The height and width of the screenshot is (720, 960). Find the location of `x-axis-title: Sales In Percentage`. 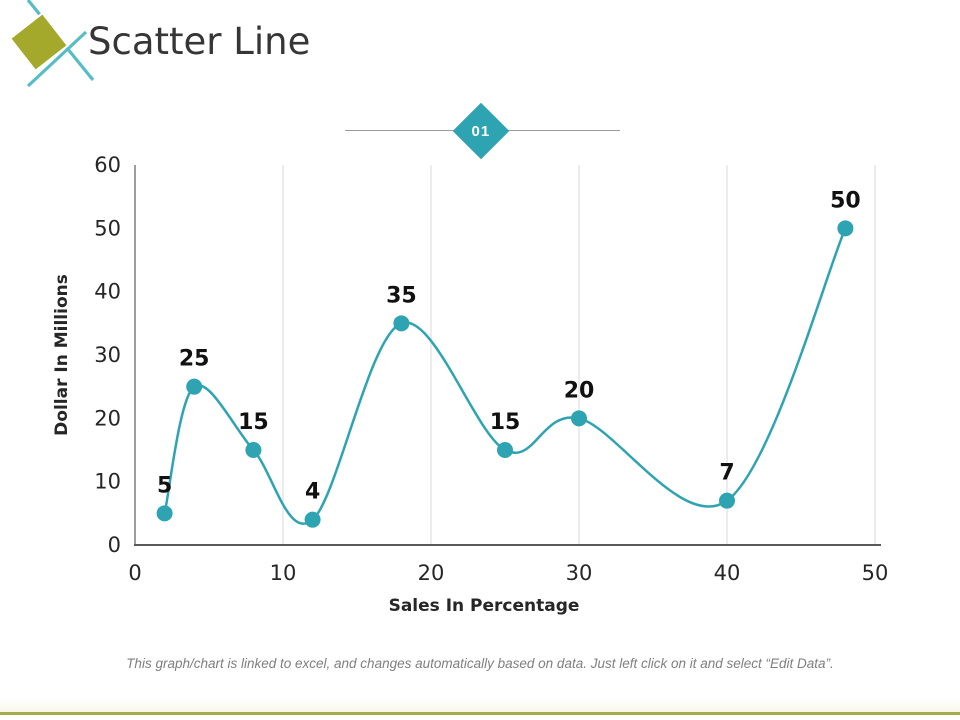

x-axis-title: Sales In Percentage is located at coordinates (484, 606).